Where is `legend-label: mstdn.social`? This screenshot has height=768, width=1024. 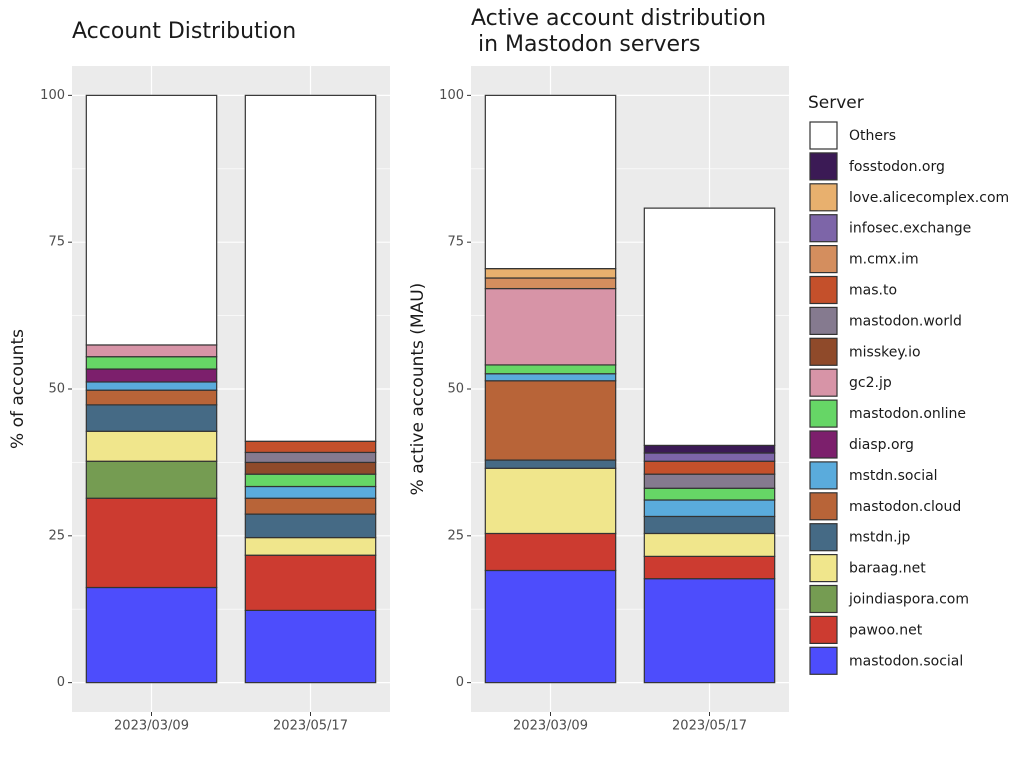 legend-label: mstdn.social is located at coordinates (893, 476).